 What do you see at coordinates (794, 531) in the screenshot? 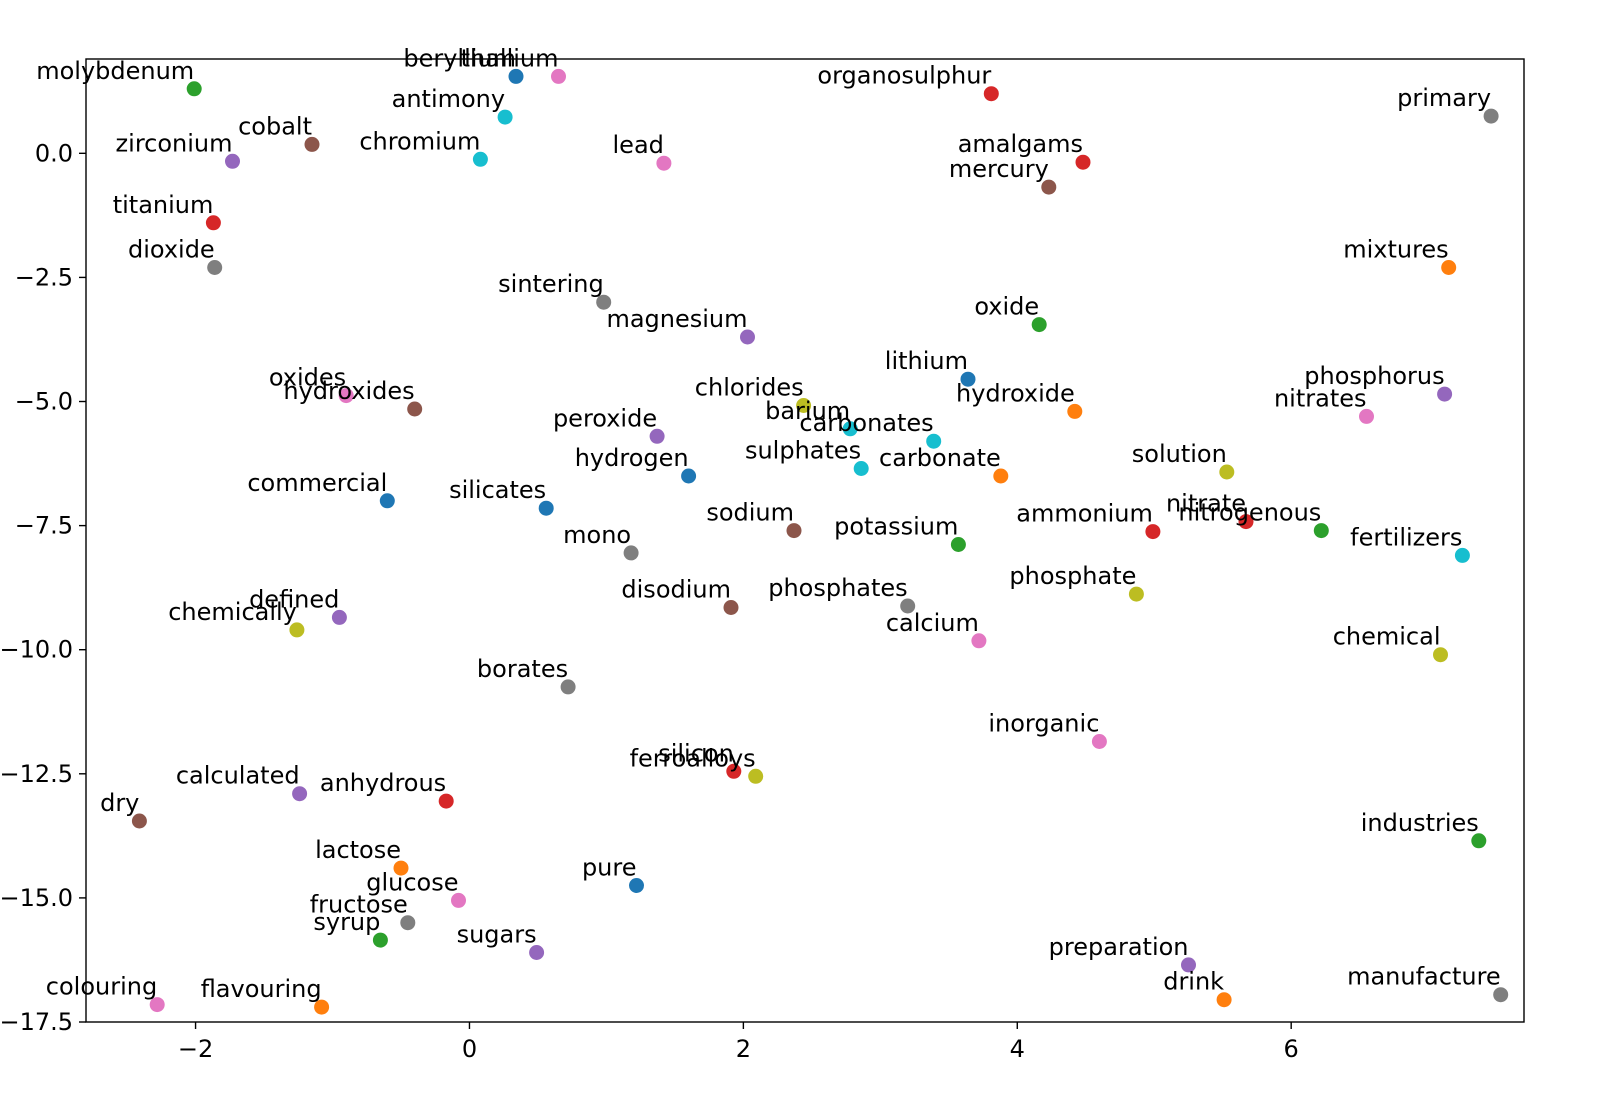
I see `point-sodium` at bounding box center [794, 531].